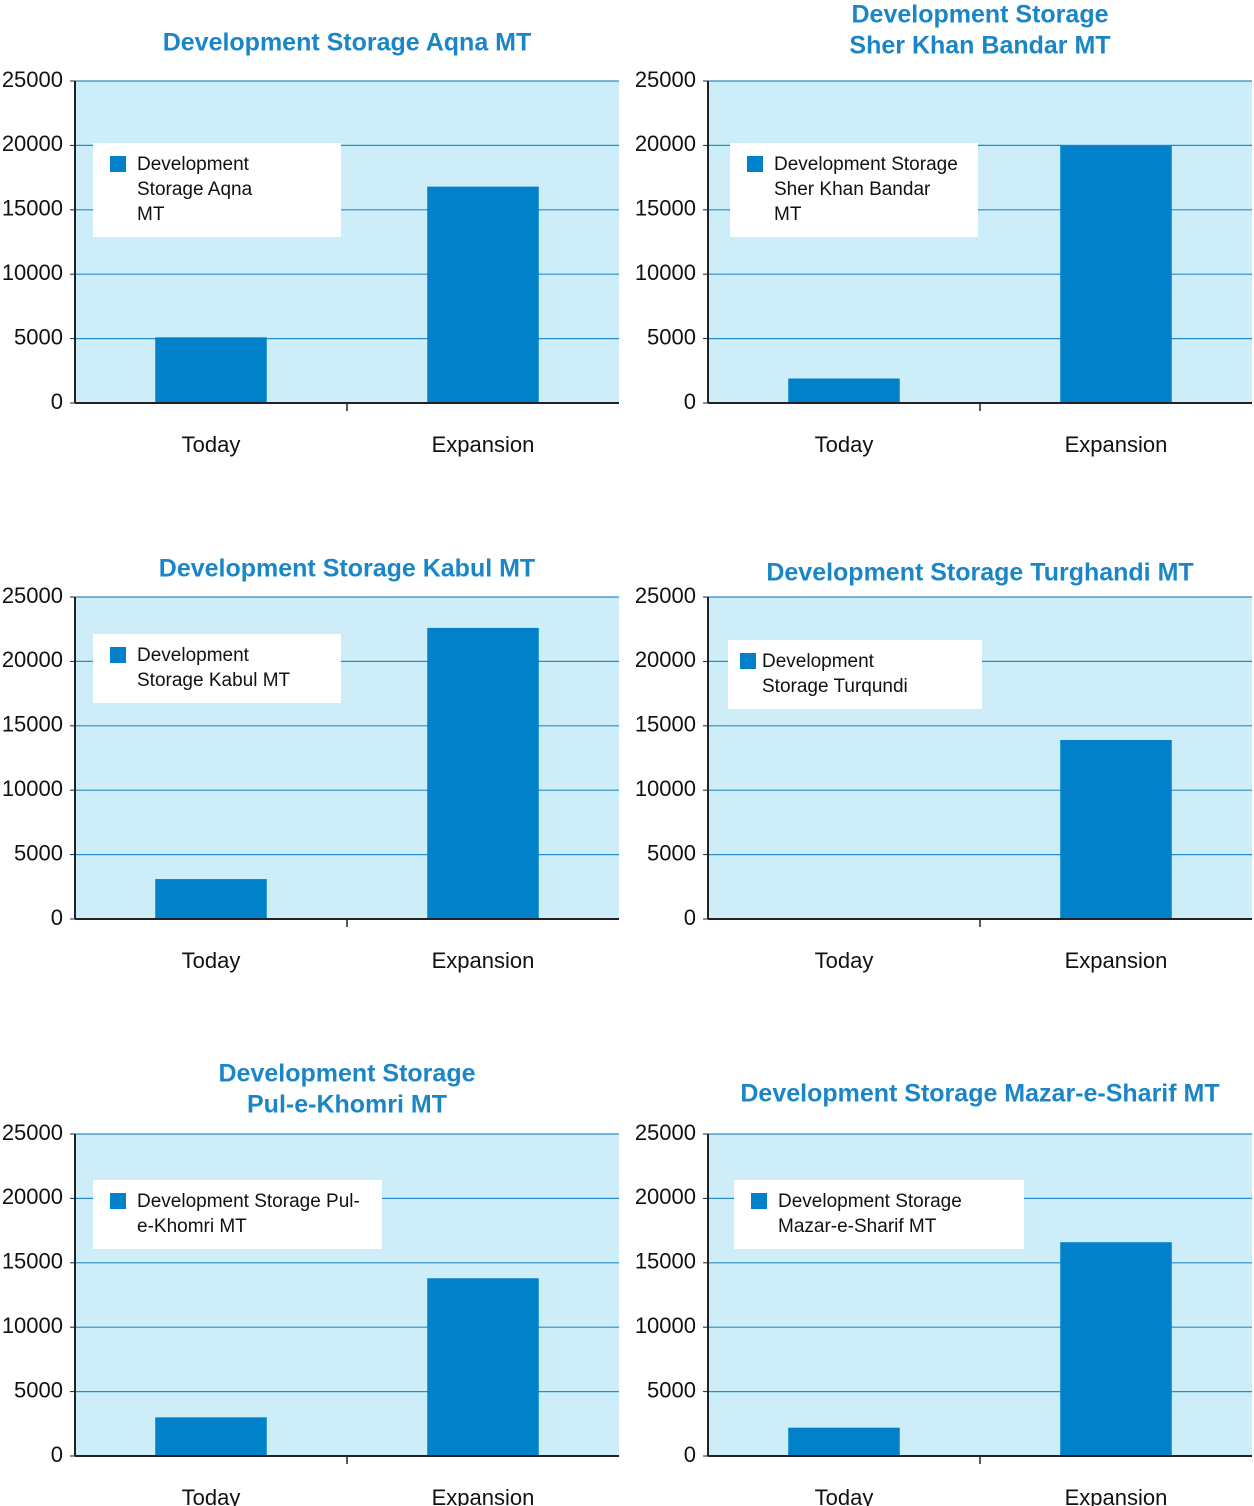 Image resolution: width=1254 pixels, height=1506 pixels. Describe the element at coordinates (214, 668) in the screenshot. I see `legend-label: Development Storage Kabul MT` at that location.